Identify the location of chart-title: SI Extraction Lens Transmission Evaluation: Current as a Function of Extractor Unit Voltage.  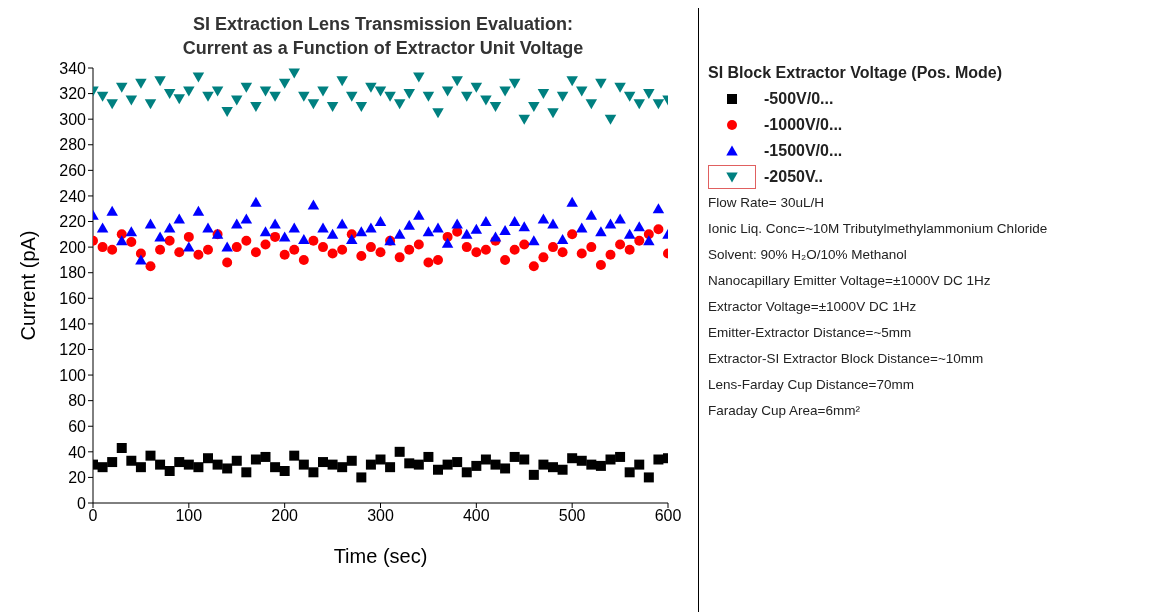
(383, 36).